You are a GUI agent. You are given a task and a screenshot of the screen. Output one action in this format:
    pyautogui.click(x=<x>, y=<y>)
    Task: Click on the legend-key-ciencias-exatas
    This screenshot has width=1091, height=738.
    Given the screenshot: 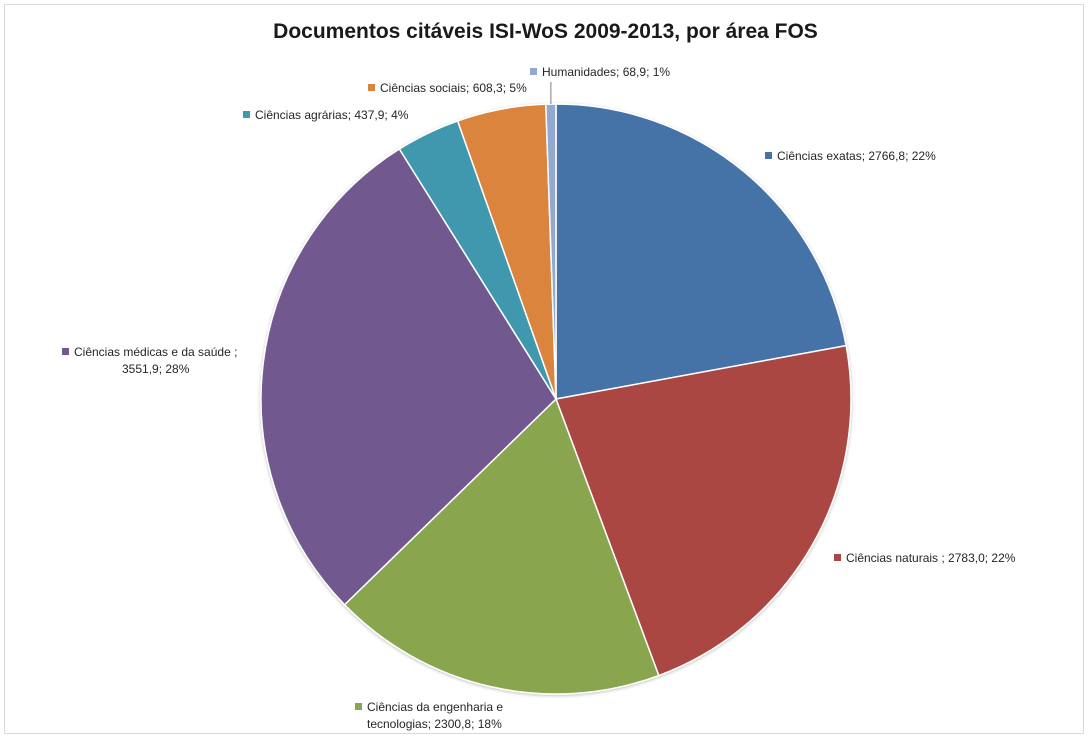 What is the action you would take?
    pyautogui.click(x=768, y=155)
    